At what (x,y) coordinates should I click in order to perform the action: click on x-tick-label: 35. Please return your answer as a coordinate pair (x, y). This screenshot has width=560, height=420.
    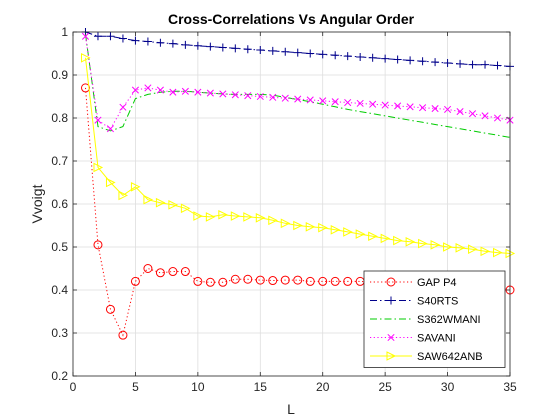
    Looking at the image, I should click on (510, 387).